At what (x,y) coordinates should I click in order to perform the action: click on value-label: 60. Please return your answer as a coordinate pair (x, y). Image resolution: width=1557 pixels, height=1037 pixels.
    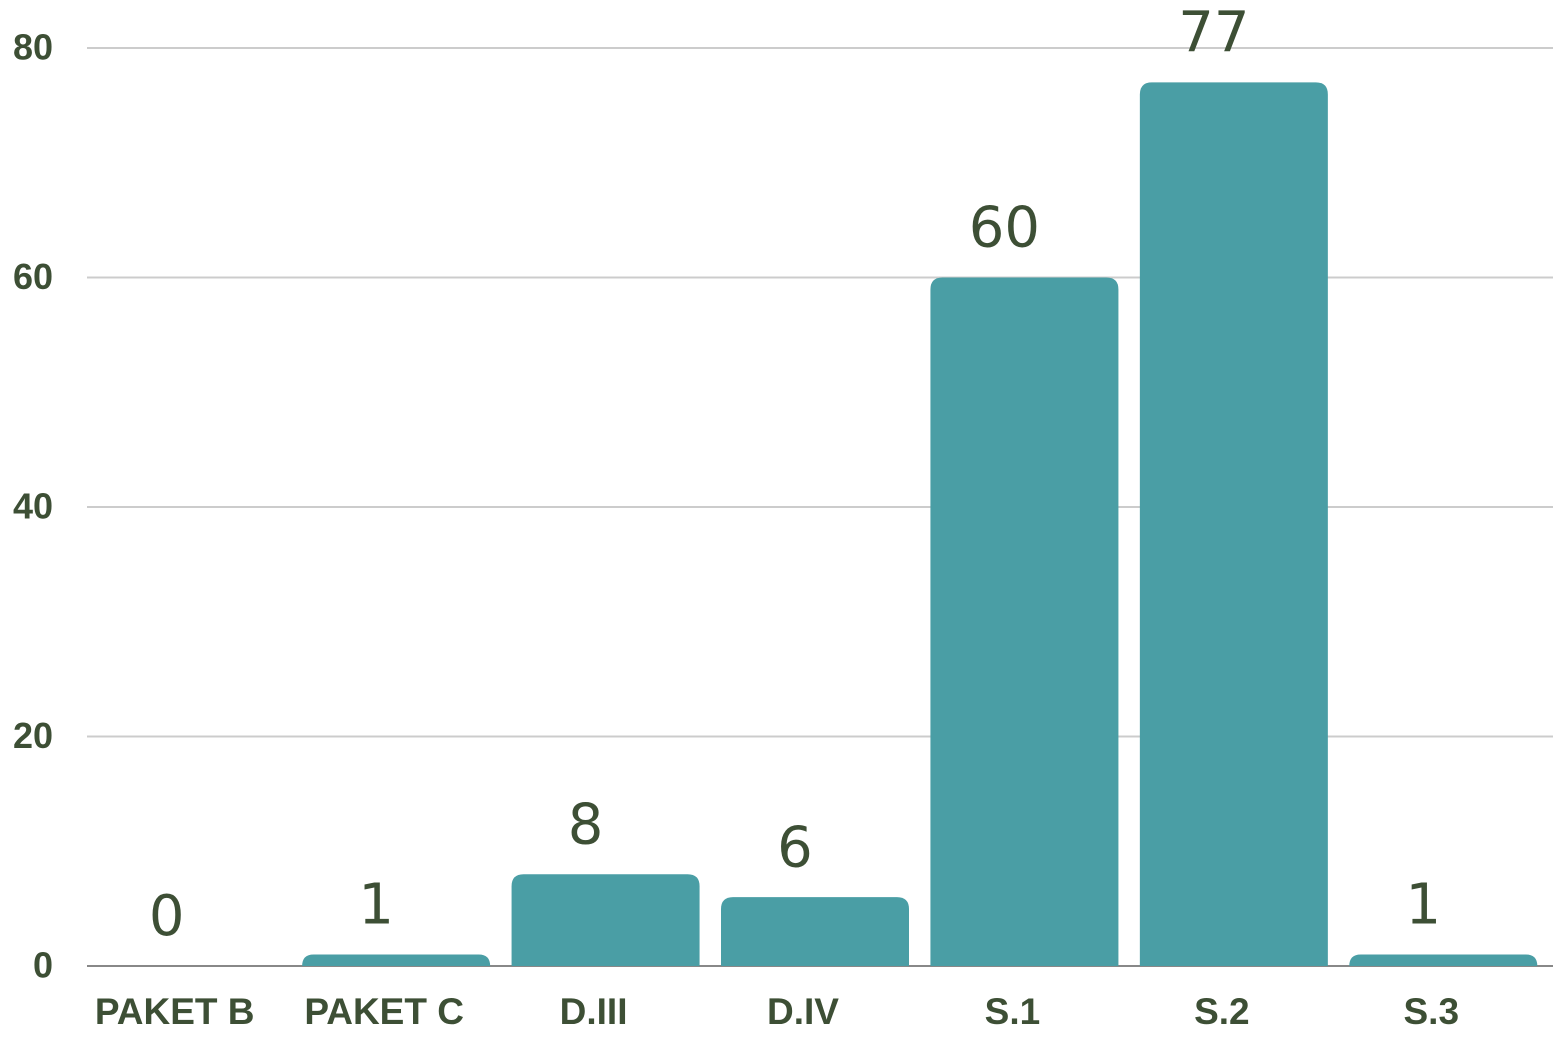
    Looking at the image, I should click on (1004, 228).